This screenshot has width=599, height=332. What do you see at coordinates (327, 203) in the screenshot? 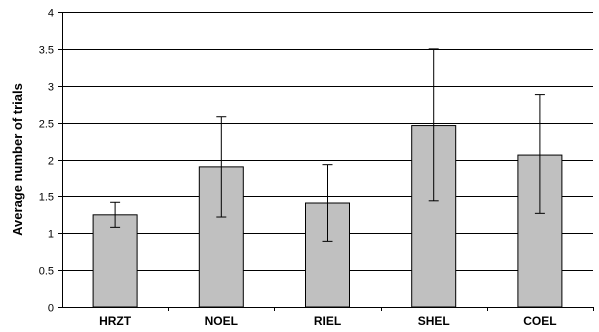
I see `error-bar-riel` at bounding box center [327, 203].